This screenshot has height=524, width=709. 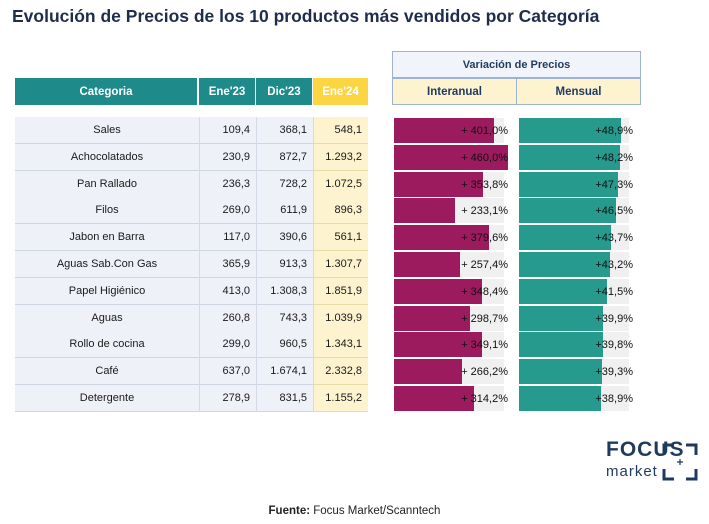 I want to click on mensual-label: +39,3%, so click(x=614, y=371).